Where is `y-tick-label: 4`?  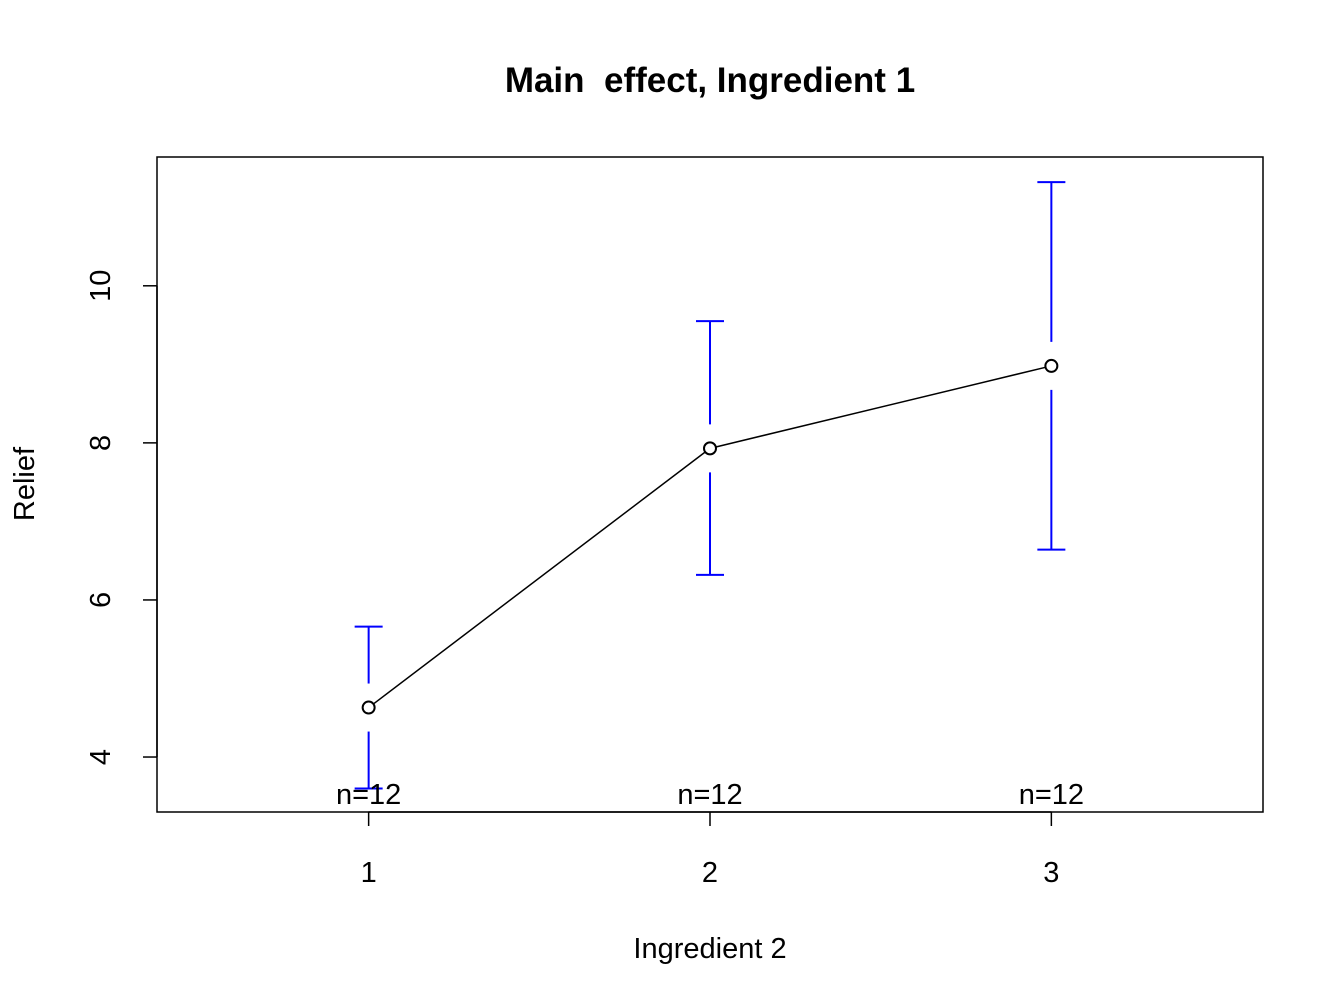
y-tick-label: 4 is located at coordinates (101, 757).